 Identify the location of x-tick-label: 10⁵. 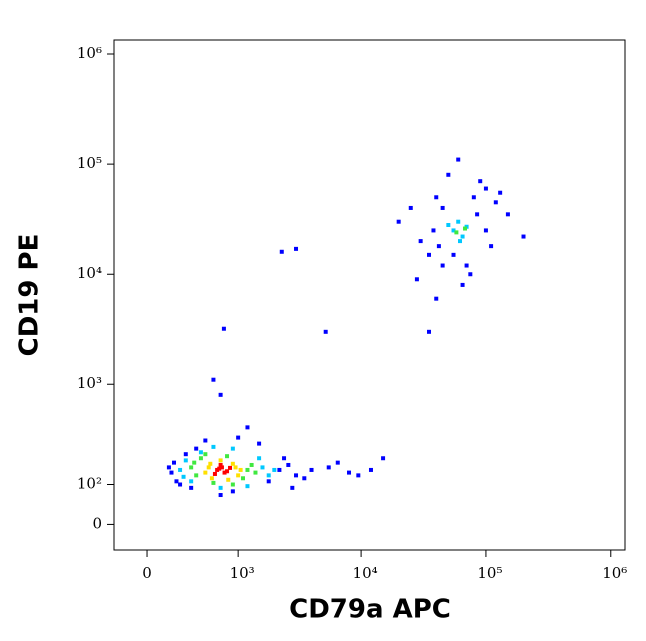
(489, 573).